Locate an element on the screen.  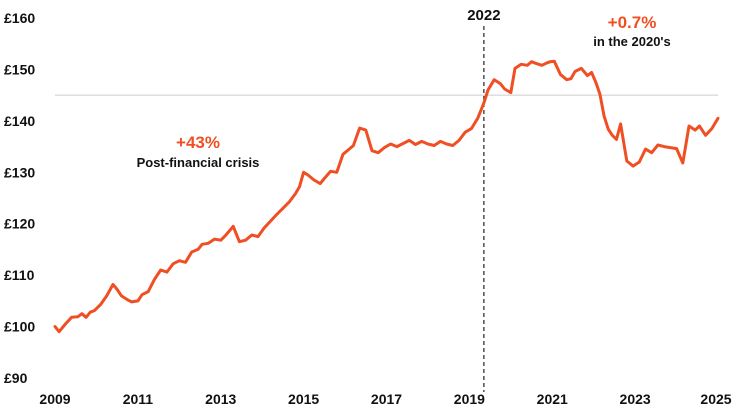
y-tick-label: £130 is located at coordinates (19, 172).